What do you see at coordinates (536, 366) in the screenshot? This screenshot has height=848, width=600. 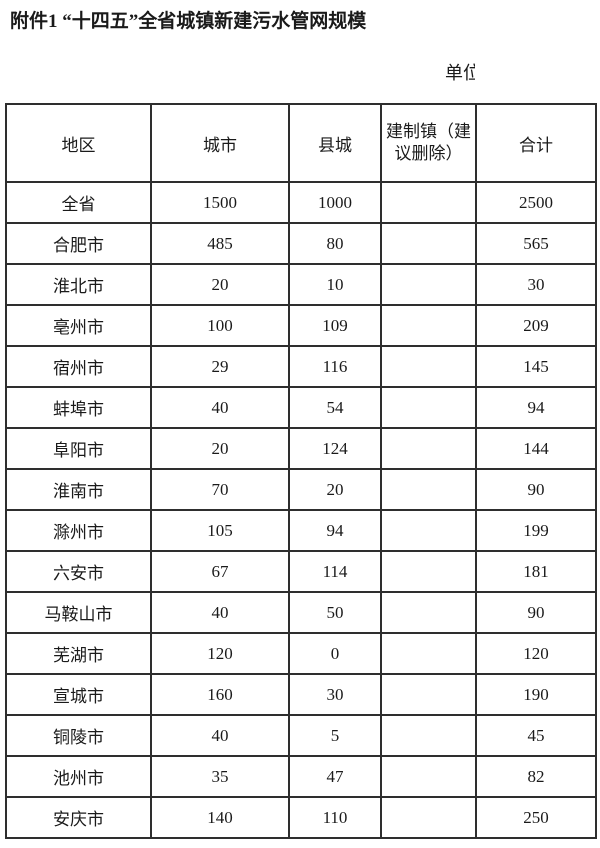 I see `value-cell: 145` at bounding box center [536, 366].